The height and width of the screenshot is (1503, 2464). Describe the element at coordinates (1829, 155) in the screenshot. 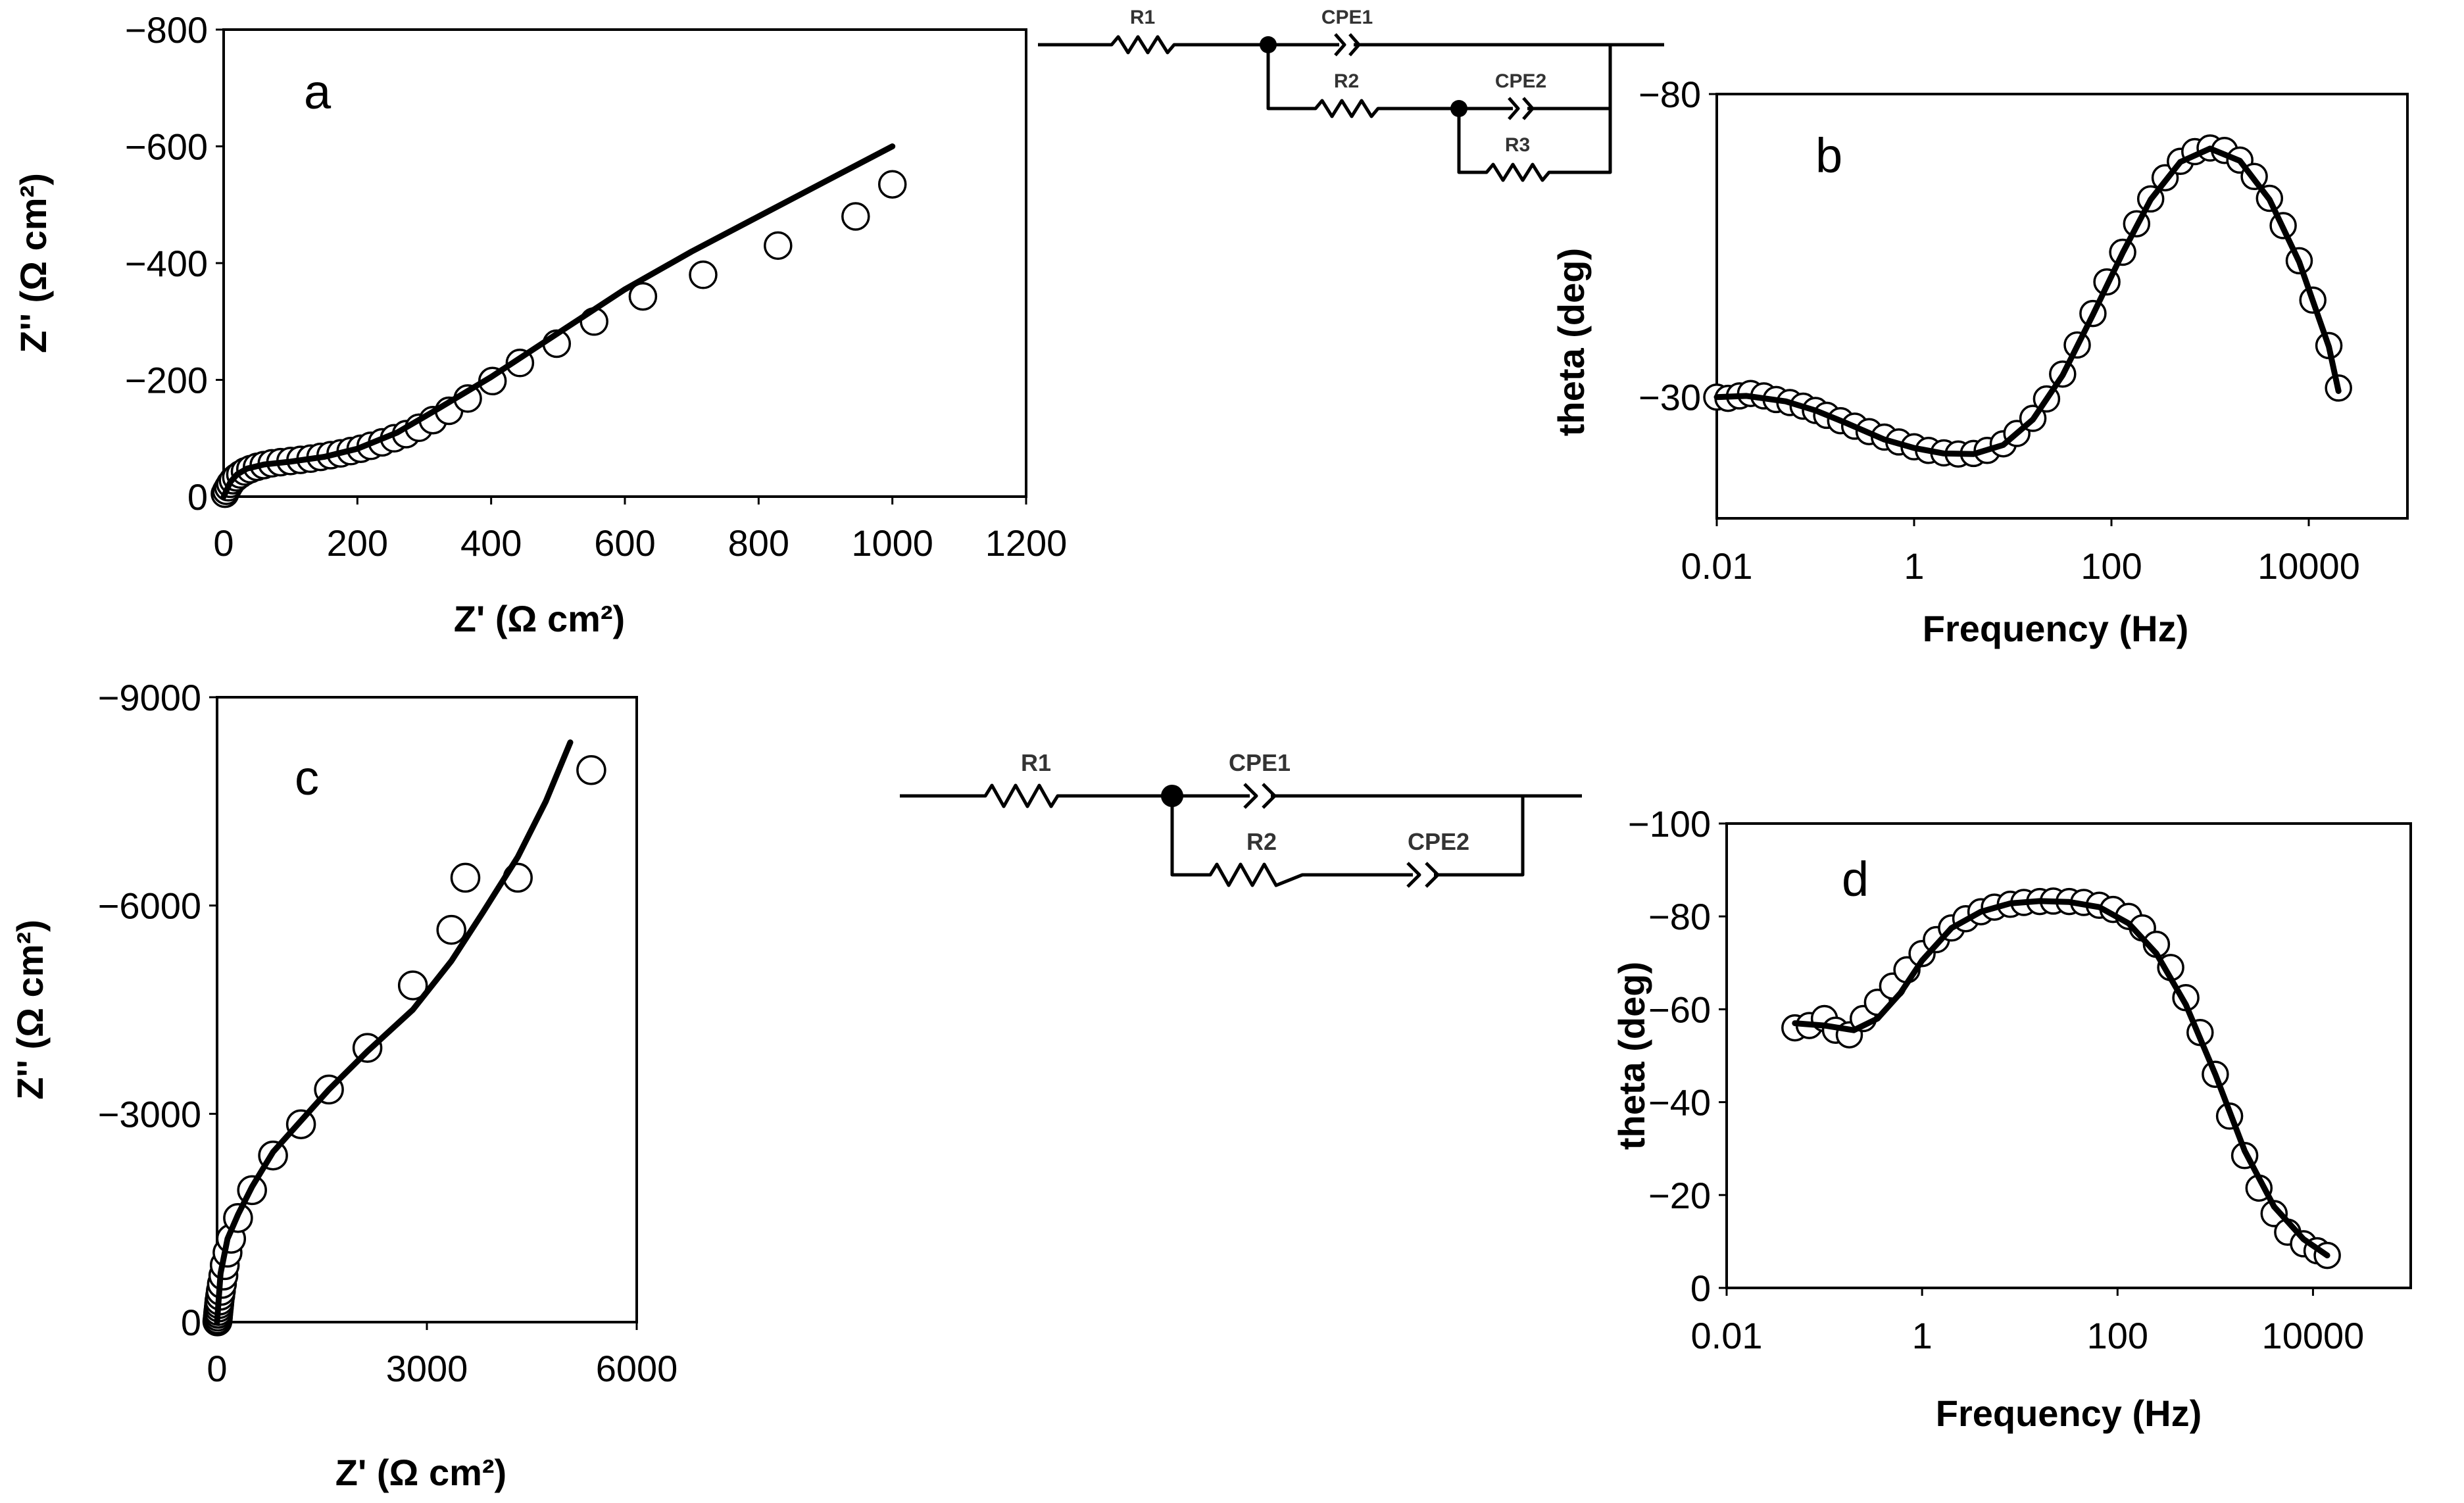

I see `panel-label-b: b` at that location.